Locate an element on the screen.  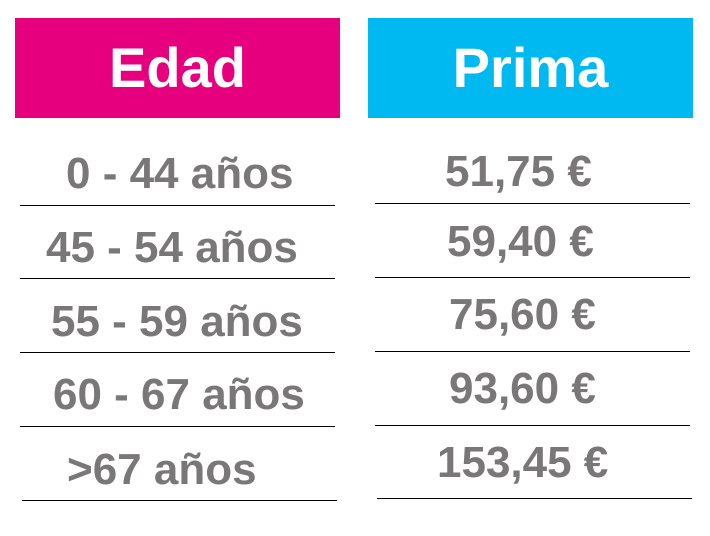
prima-cell: 153,45 € is located at coordinates (523, 462).